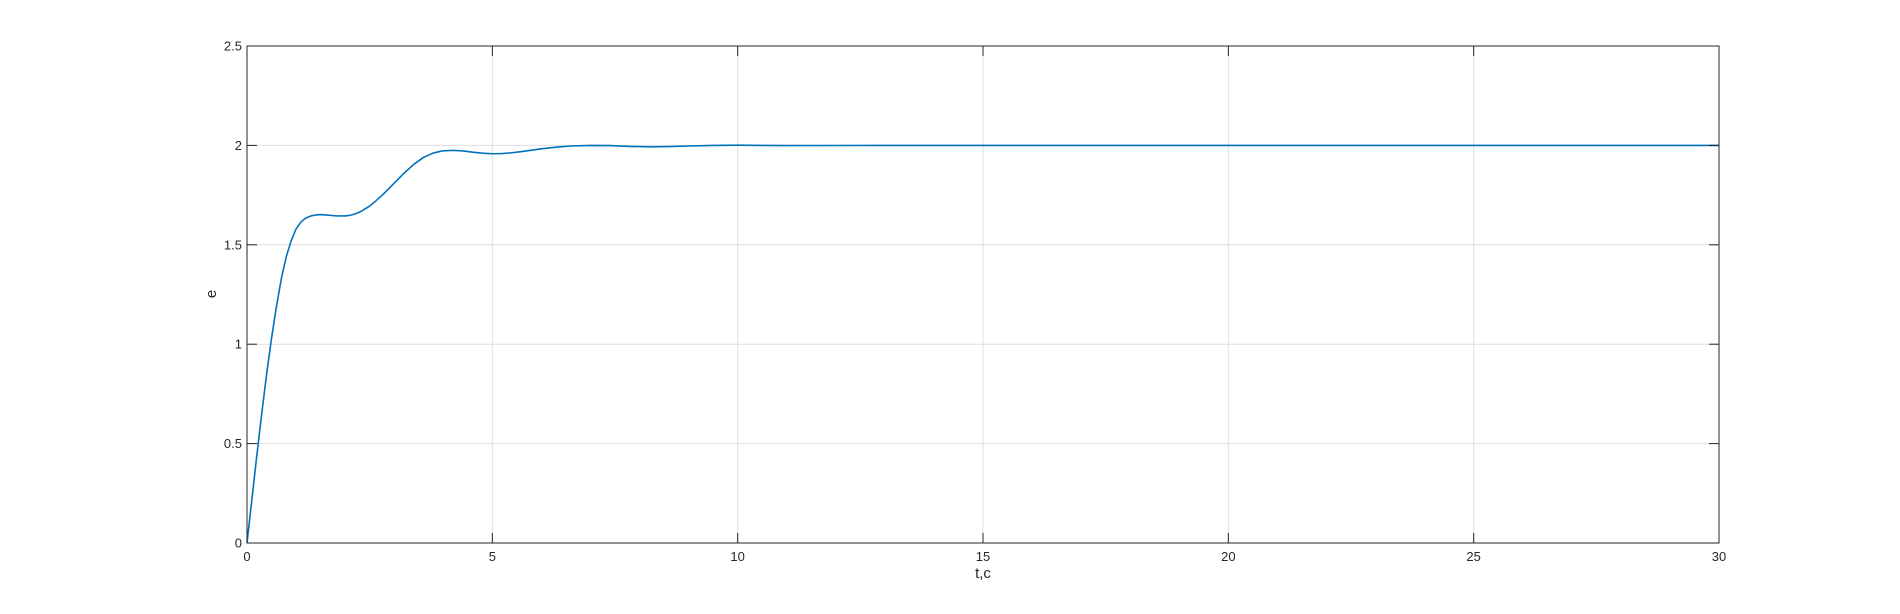  Describe the element at coordinates (233, 443) in the screenshot. I see `y-tick-label-1: 0.5` at that location.